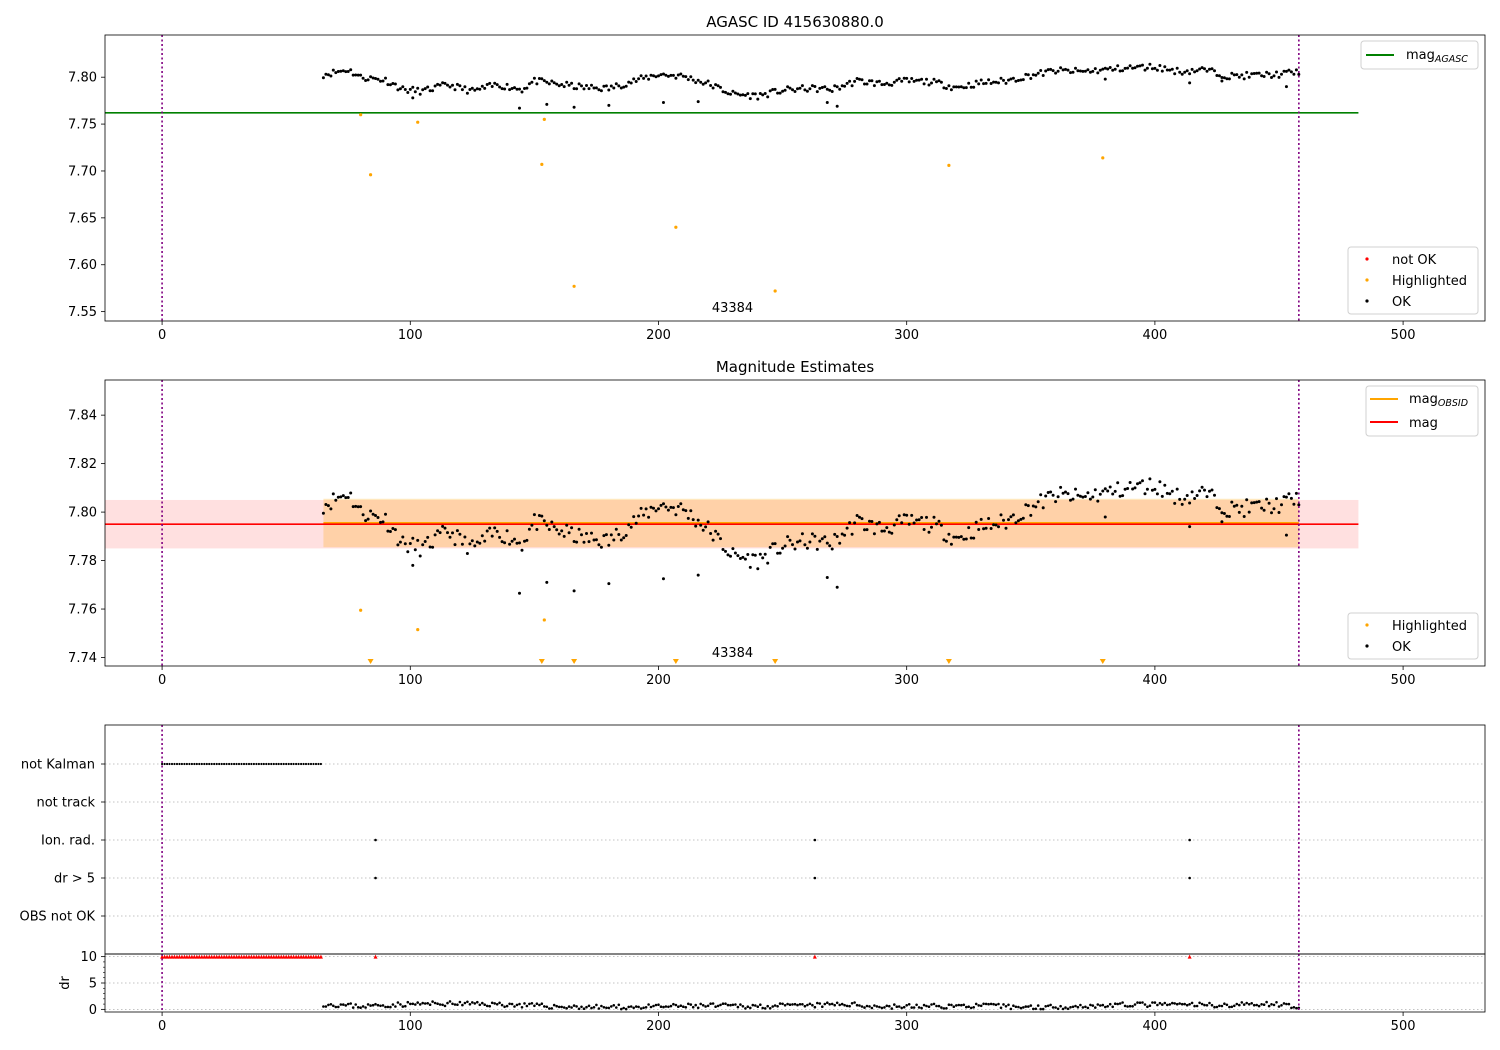 The width and height of the screenshot is (1500, 1050). Describe the element at coordinates (82, 416) in the screenshot. I see `y-tick-label: 7.84` at that location.